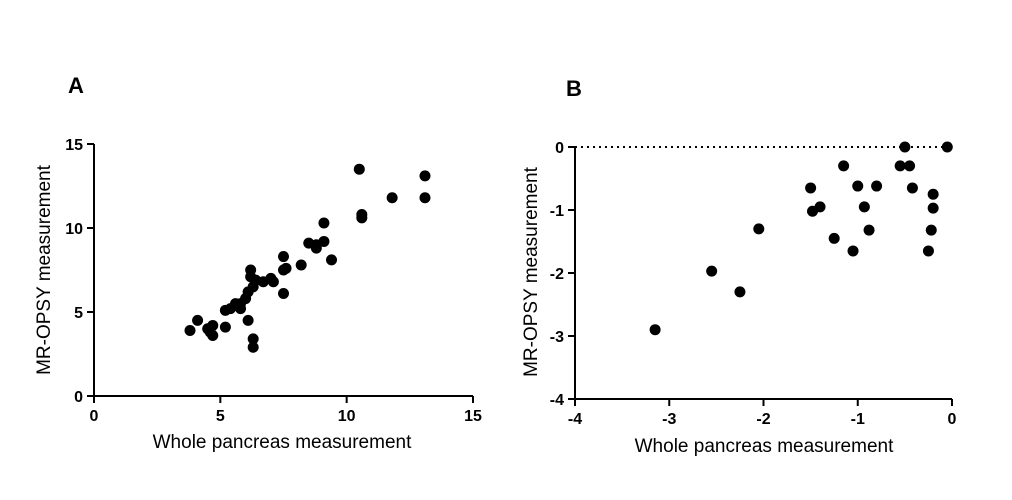 The width and height of the screenshot is (1012, 500). What do you see at coordinates (282, 442) in the screenshot?
I see `panel-a-xlabel: Whole pancreas measurement` at bounding box center [282, 442].